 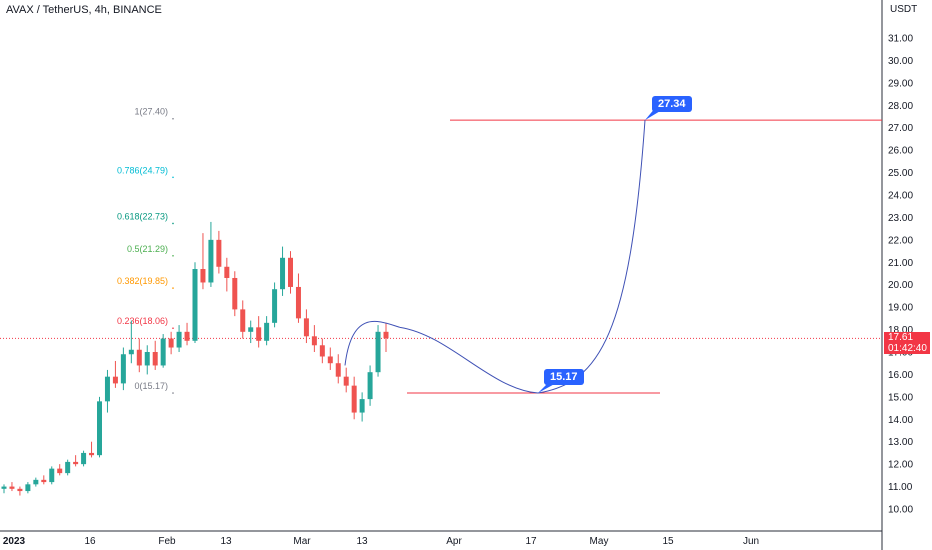 What do you see at coordinates (151, 112) in the screenshot?
I see `fib-level-label: 1(27.40)` at bounding box center [151, 112].